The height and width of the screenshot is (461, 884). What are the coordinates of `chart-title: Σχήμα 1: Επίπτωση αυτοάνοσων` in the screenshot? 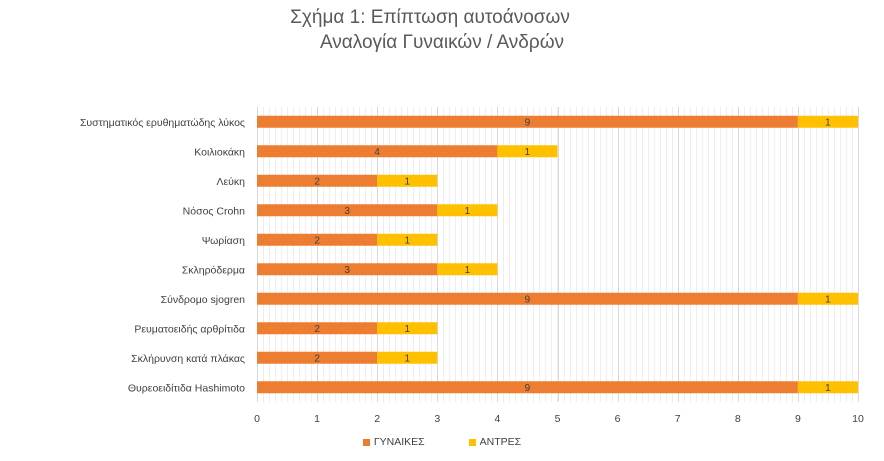 It's located at (430, 17).